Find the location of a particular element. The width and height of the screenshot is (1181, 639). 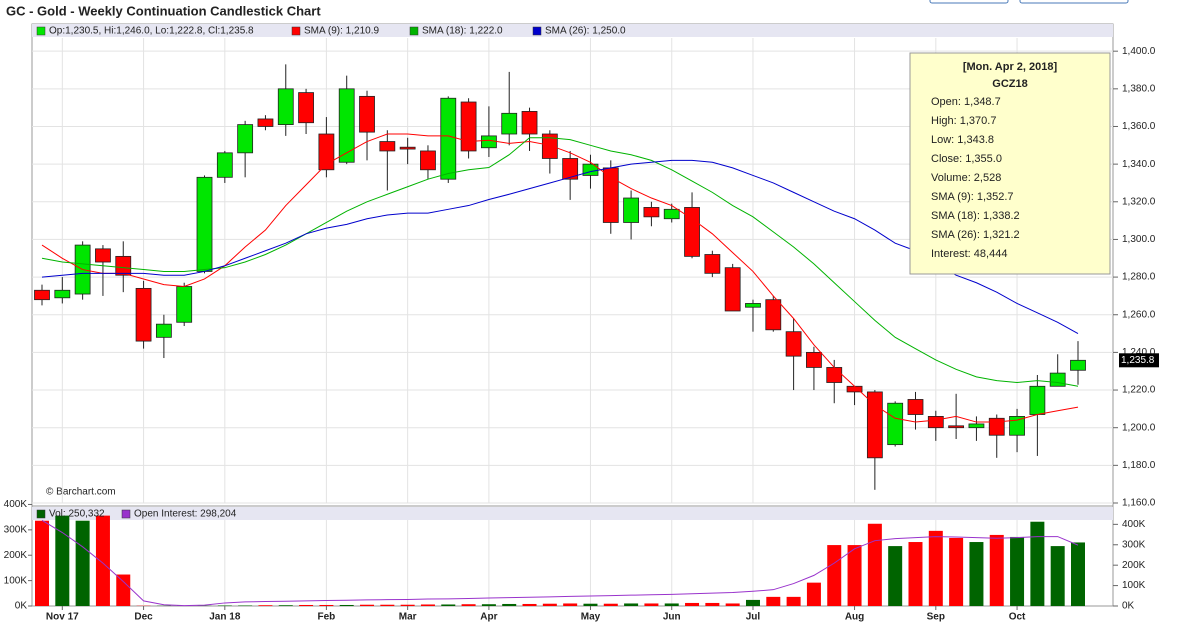

y2-tick-label: 400K is located at coordinates (1134, 524).